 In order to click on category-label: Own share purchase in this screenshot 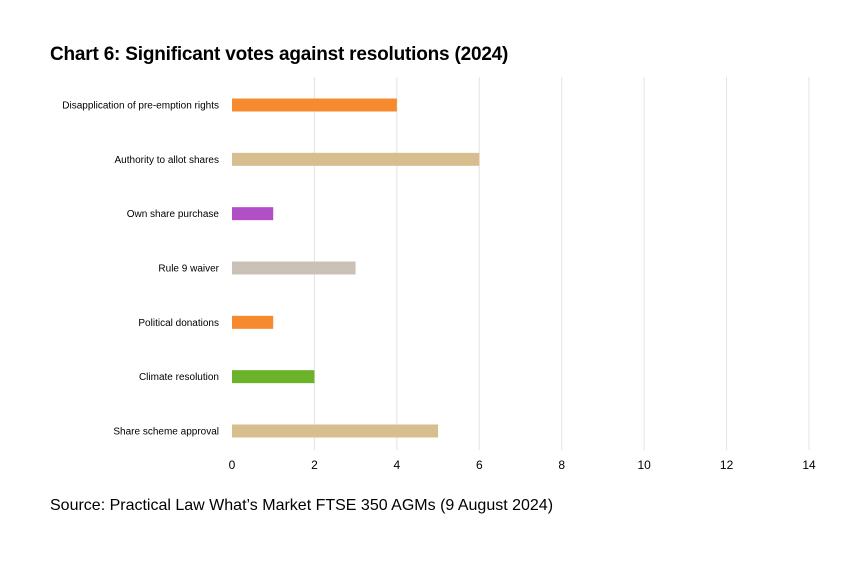, I will do `click(173, 214)`.